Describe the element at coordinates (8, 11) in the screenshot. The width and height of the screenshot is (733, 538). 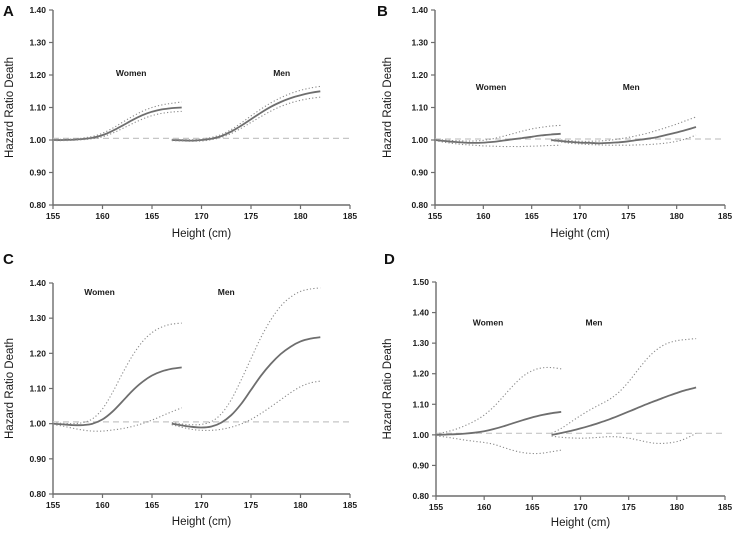
I see `panel-a-letter: A` at that location.